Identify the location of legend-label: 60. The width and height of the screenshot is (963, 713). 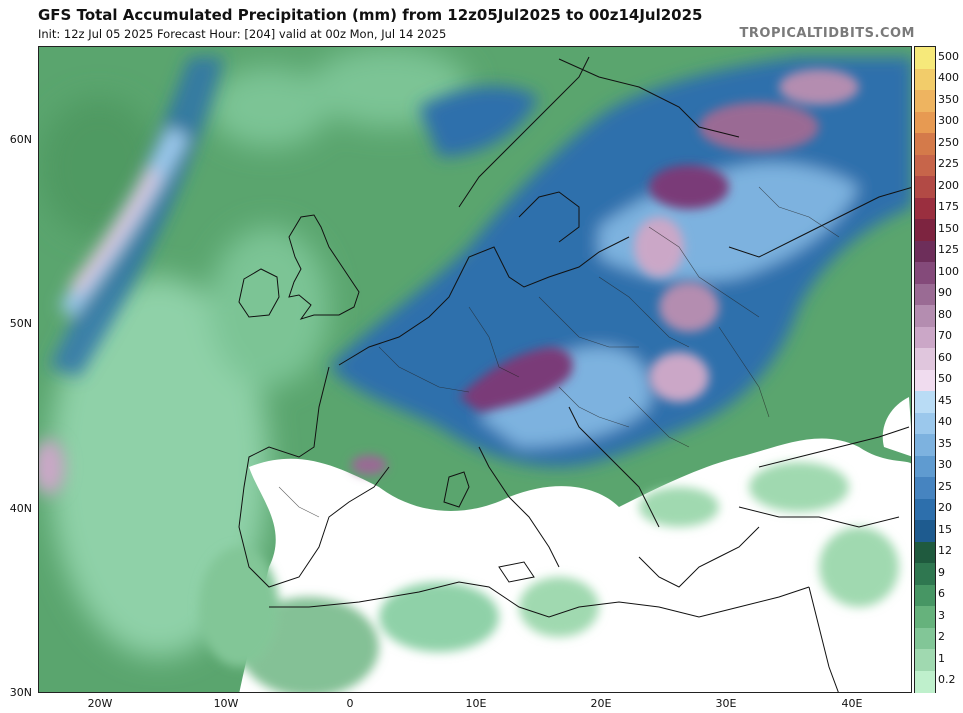
(945, 357).